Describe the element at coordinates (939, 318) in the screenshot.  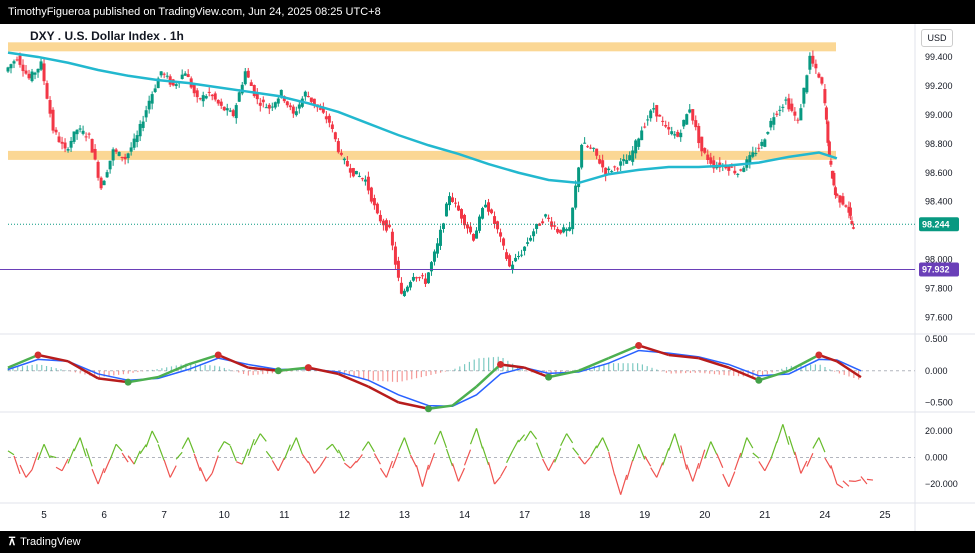
I see `price-tick-label: 97.600` at that location.